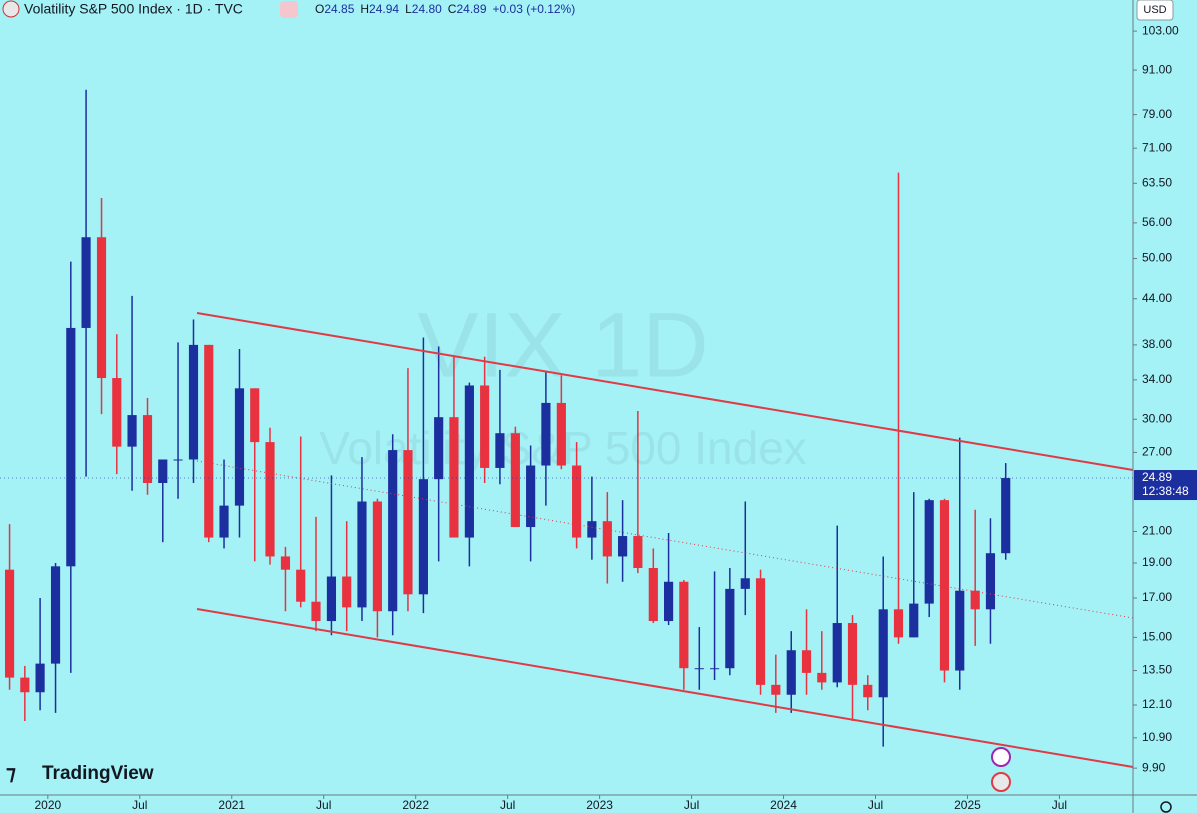 Image resolution: width=1197 pixels, height=813 pixels. Describe the element at coordinates (384, 9) in the screenshot. I see `ohlc-value: 24.94` at that location.